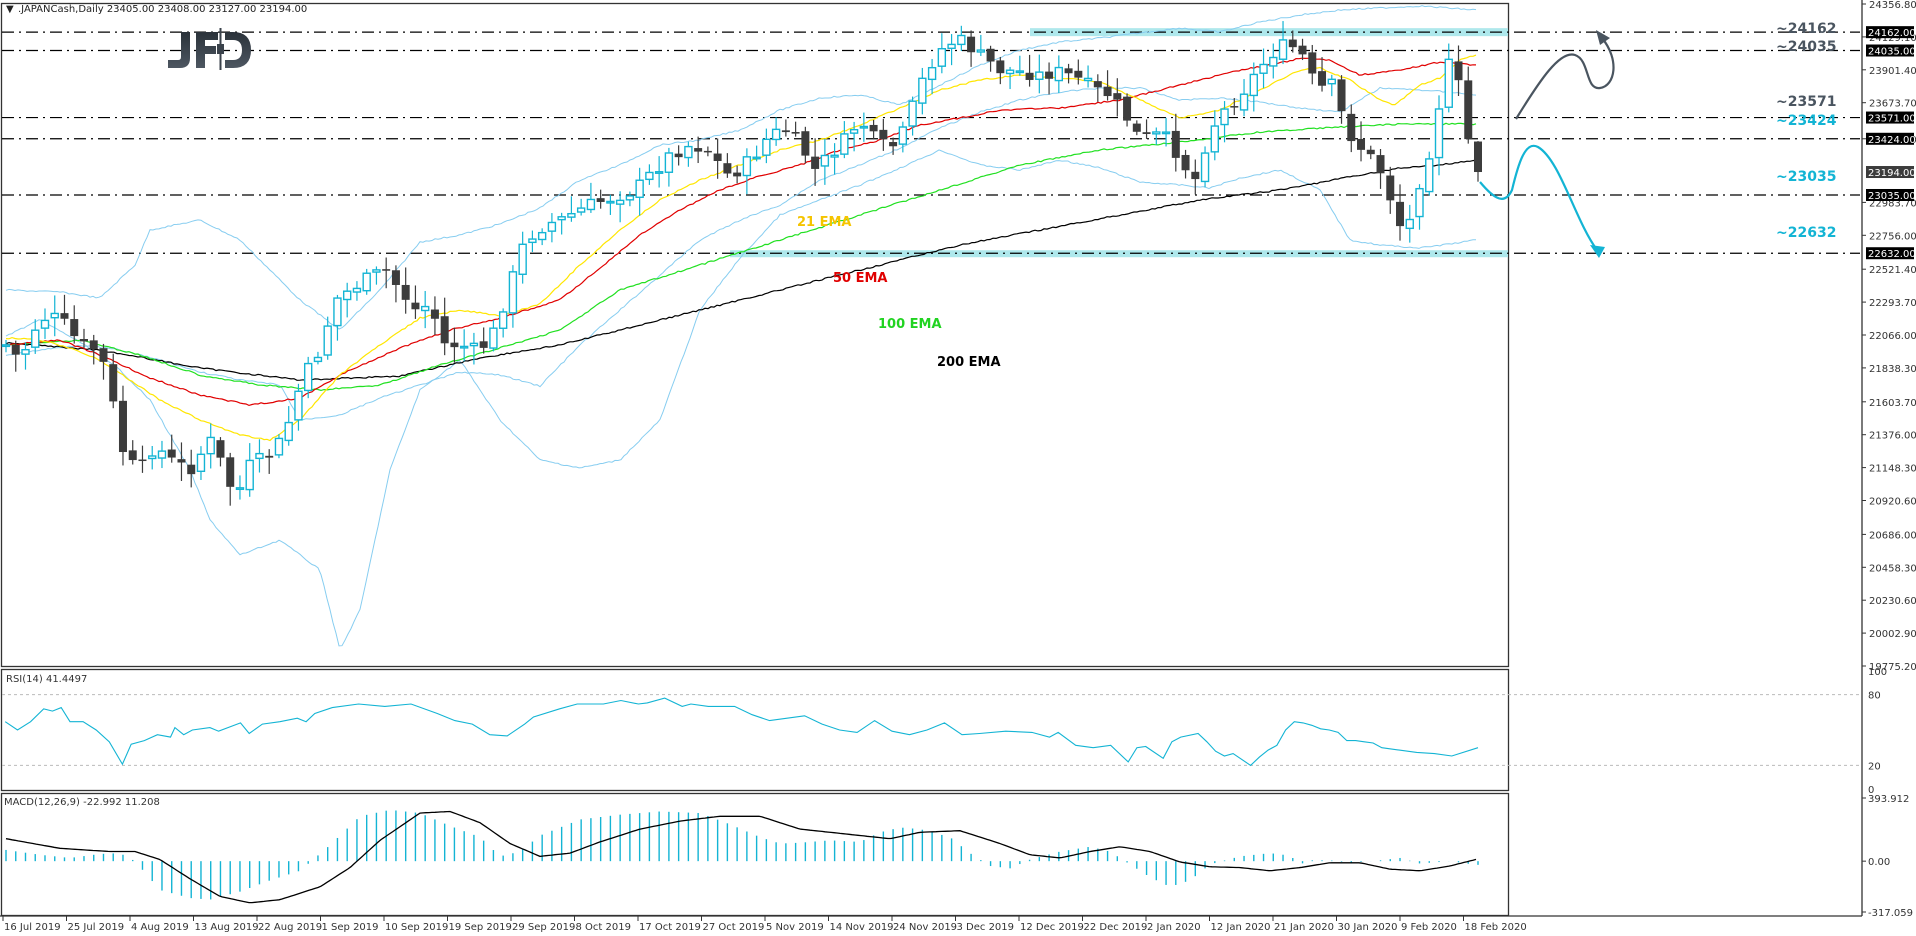 The height and width of the screenshot is (936, 1916). Describe the element at coordinates (1892, 254) in the screenshot. I see `price-tag-label: 22632.00` at that location.